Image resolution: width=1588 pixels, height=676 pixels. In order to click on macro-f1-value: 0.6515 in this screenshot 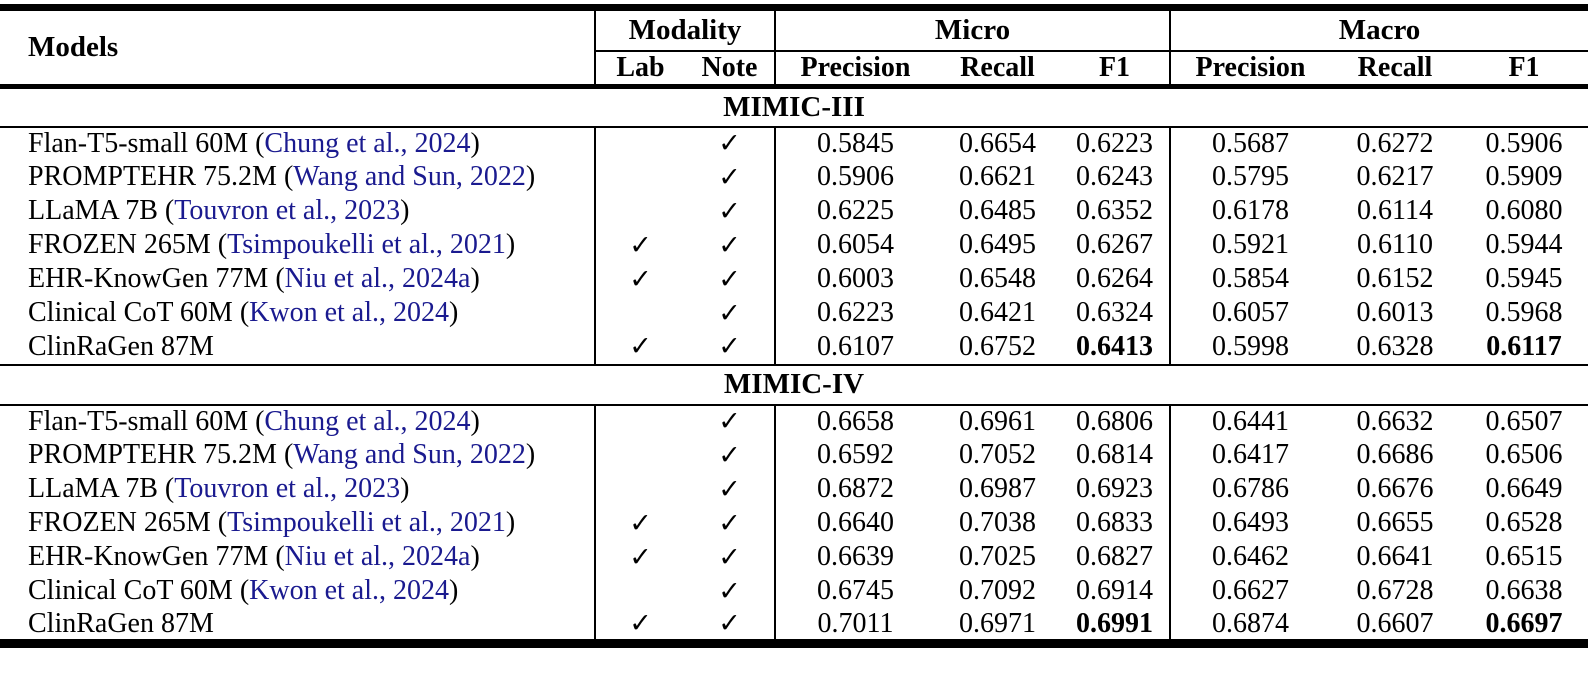, I will do `click(1524, 557)`.